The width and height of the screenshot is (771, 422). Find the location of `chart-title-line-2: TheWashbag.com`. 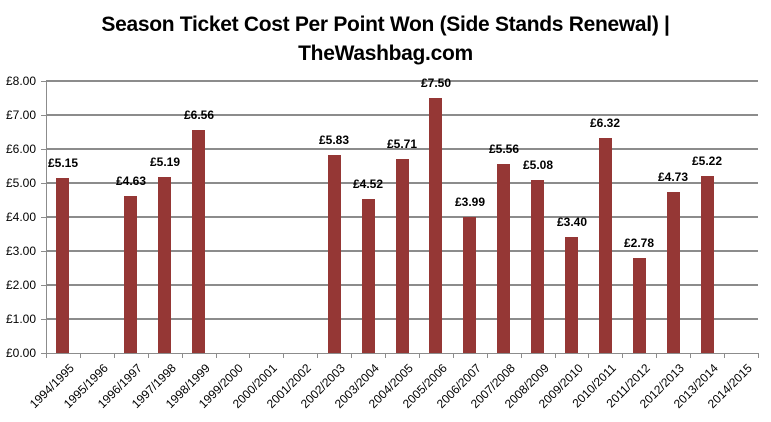

chart-title-line-2: TheWashbag.com is located at coordinates (385, 53).